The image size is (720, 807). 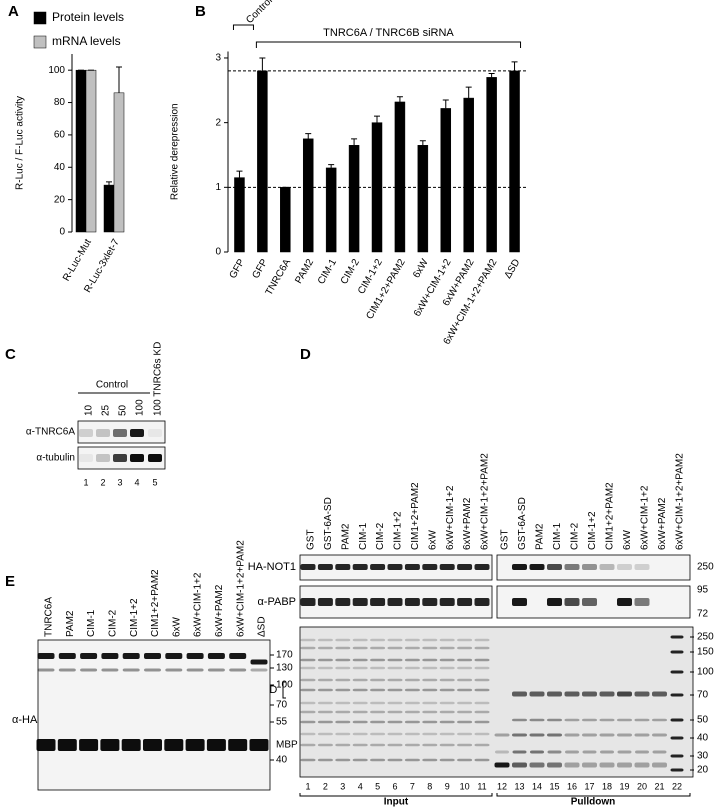 What do you see at coordinates (276, 602) in the screenshot?
I see `row-label: α-PABP` at bounding box center [276, 602].